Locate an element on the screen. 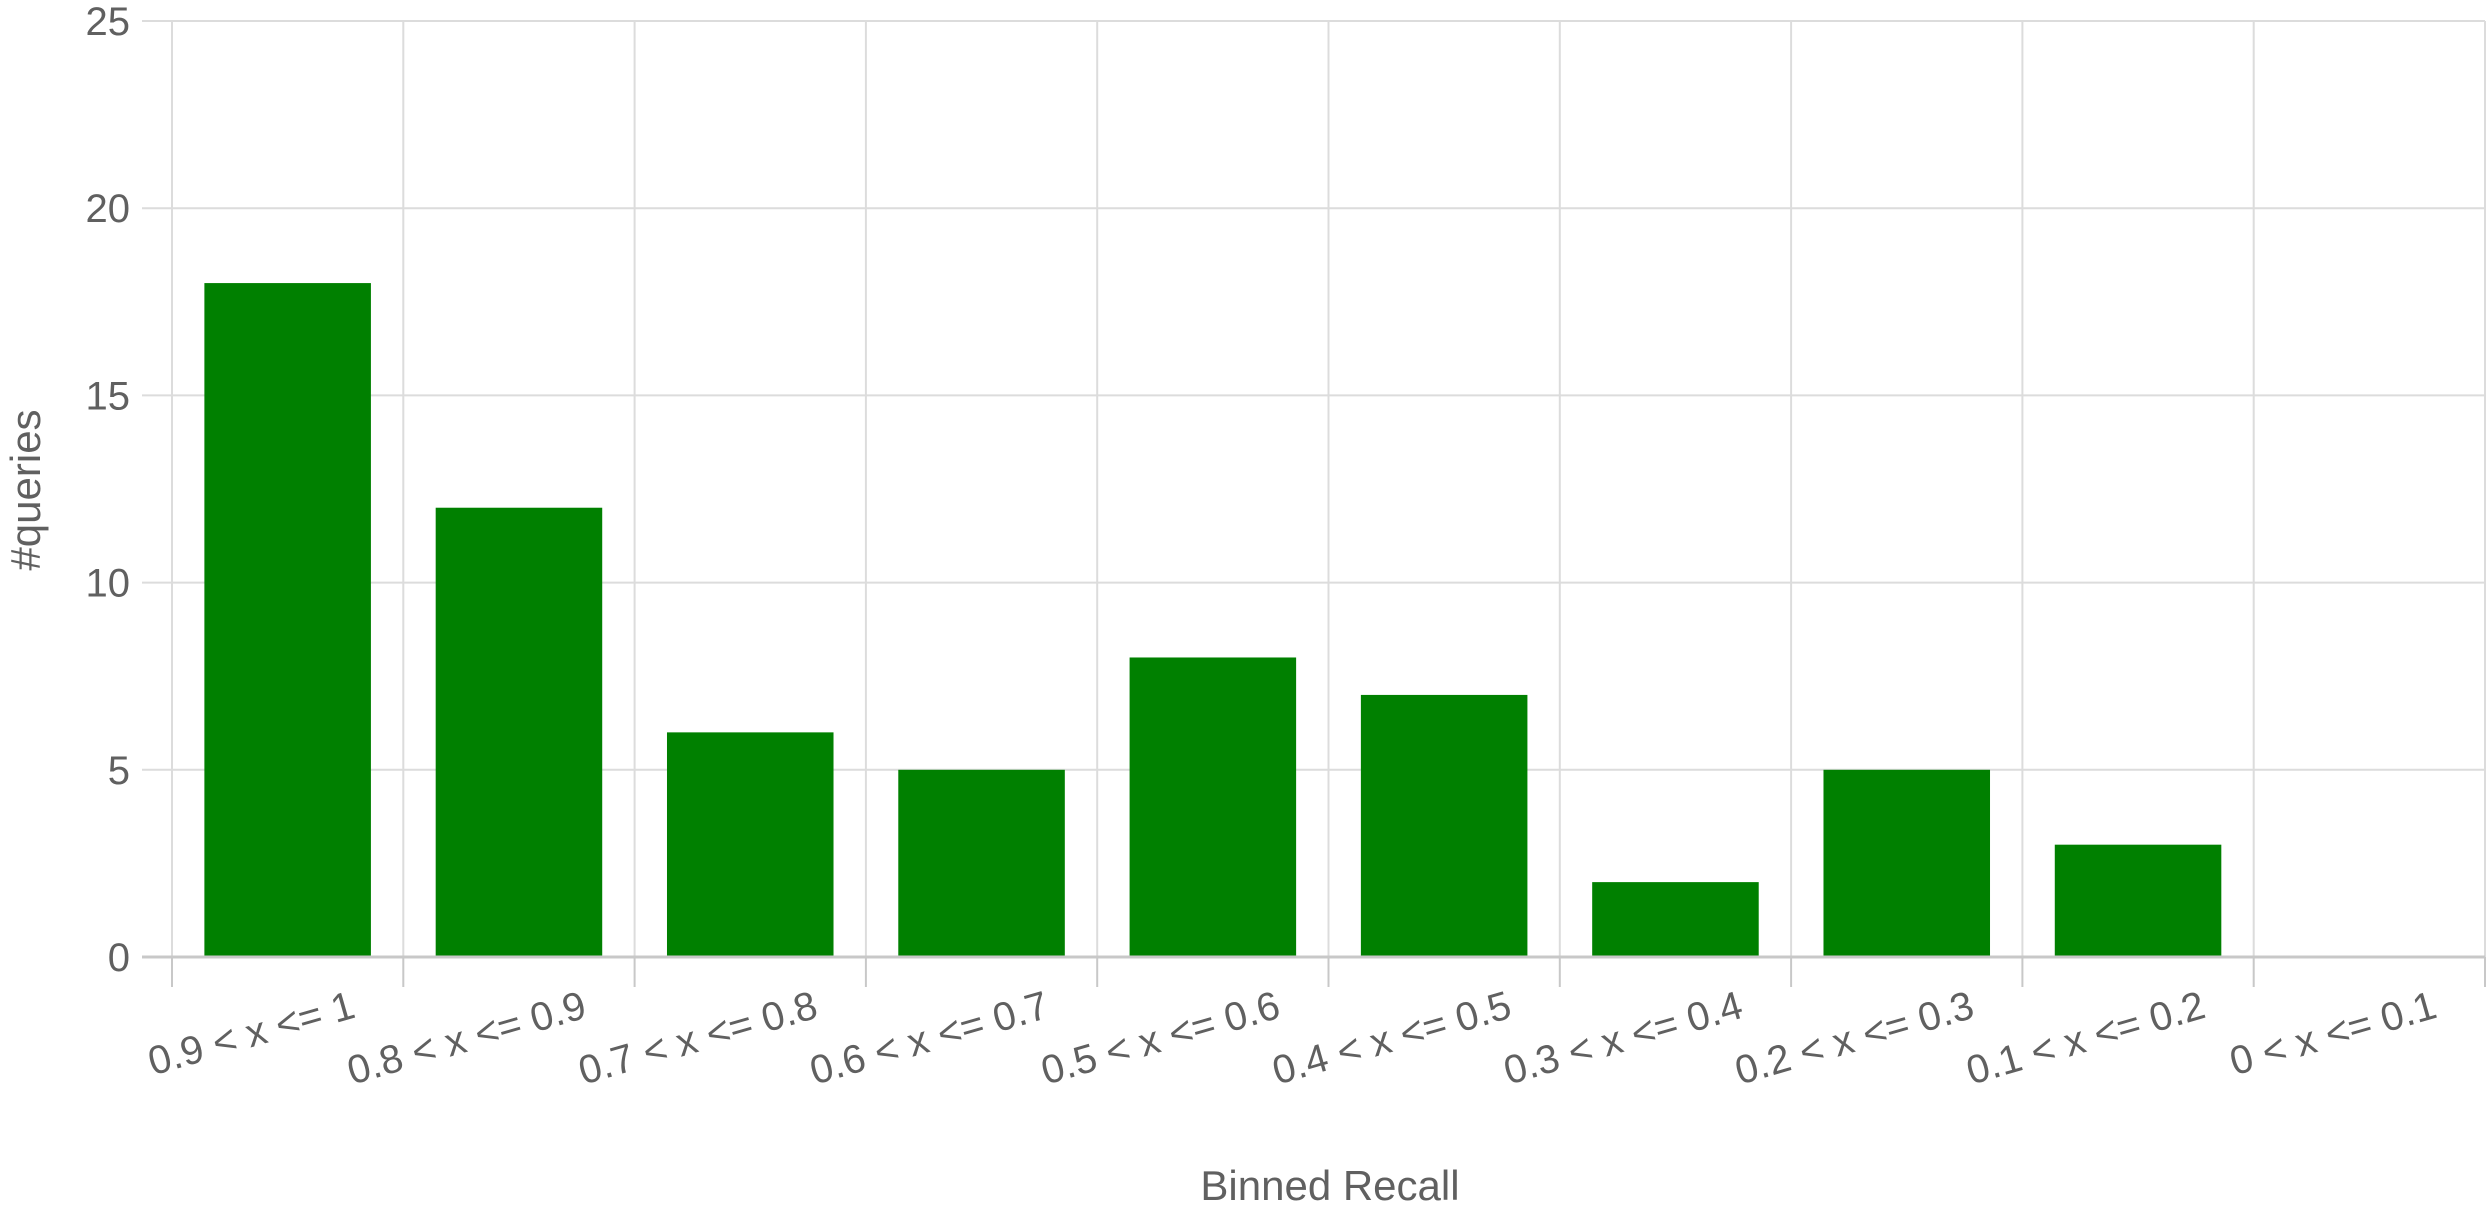 This screenshot has width=2490, height=1208. x-tick-label: 0.1 < x <= 0.2 is located at coordinates (2086, 1038).